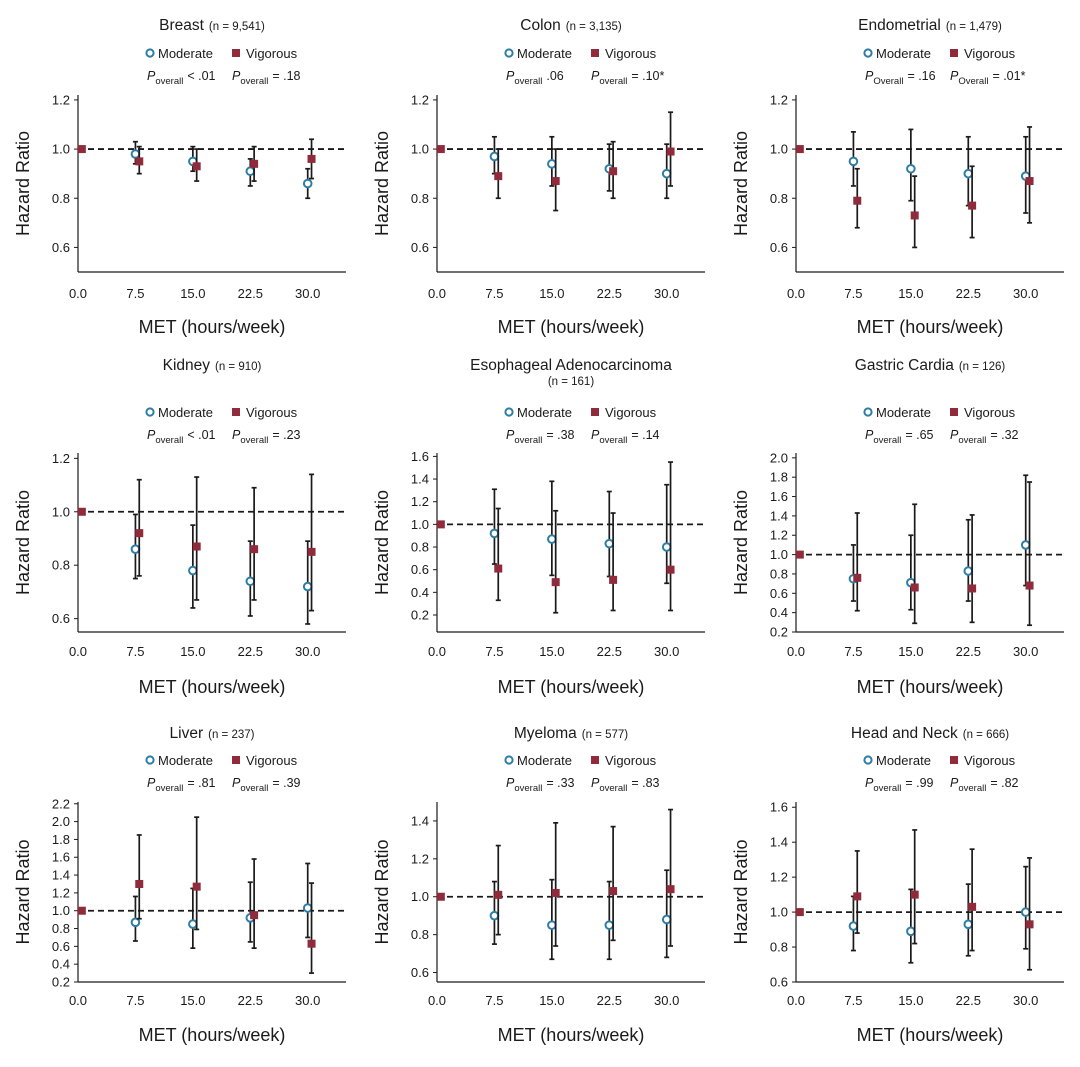 Image resolution: width=1080 pixels, height=1067 pixels. Describe the element at coordinates (974, 27) in the screenshot. I see `panel-n-label: (n = 1,479)` at that location.